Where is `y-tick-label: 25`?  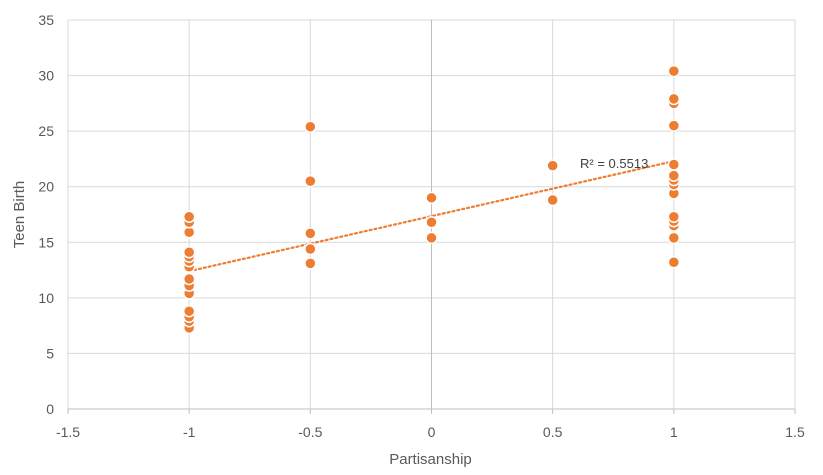 y-tick-label: 25 is located at coordinates (46, 131).